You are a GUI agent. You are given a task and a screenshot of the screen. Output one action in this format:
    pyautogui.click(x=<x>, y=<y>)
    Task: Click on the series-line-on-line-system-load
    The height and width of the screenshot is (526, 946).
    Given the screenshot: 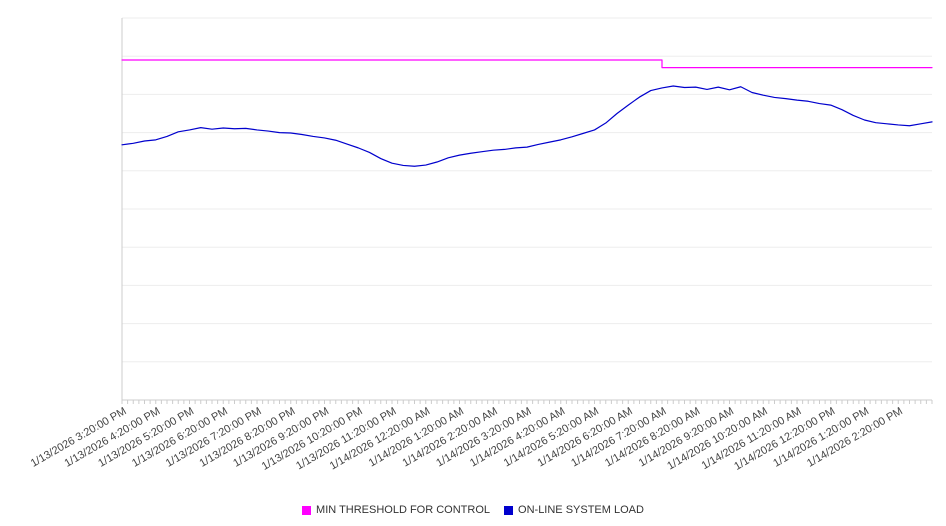 What is the action you would take?
    pyautogui.click(x=527, y=126)
    